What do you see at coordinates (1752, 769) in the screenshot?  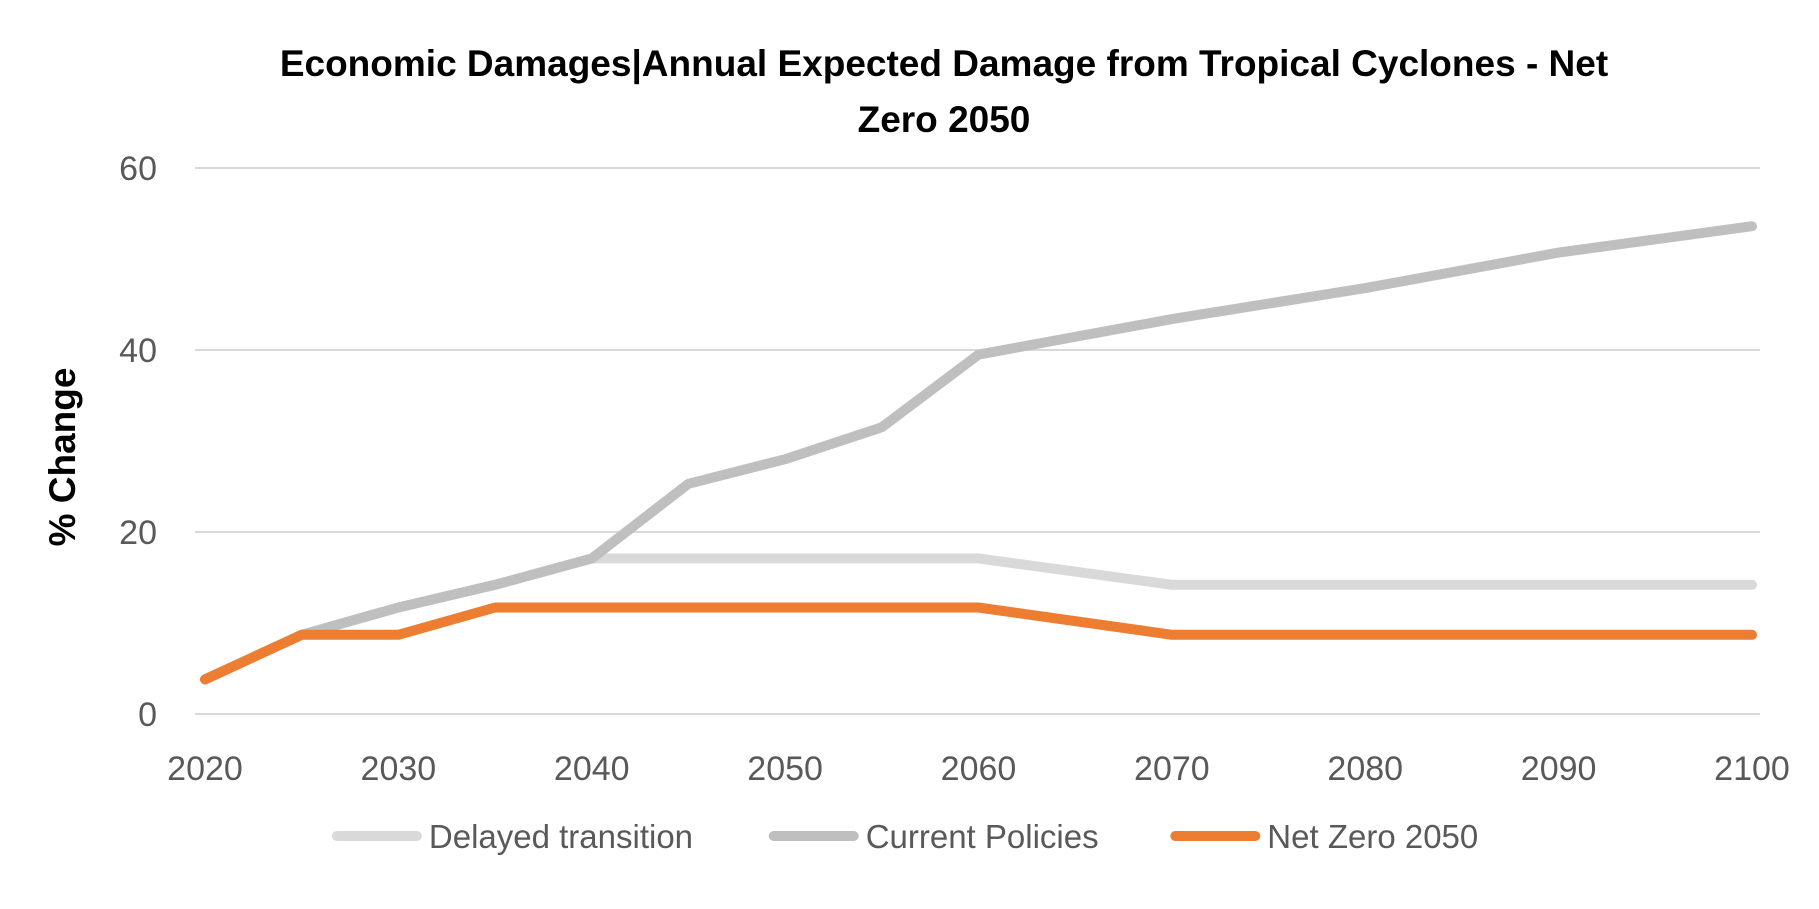 I see `x-tick-label: 2100` at bounding box center [1752, 769].